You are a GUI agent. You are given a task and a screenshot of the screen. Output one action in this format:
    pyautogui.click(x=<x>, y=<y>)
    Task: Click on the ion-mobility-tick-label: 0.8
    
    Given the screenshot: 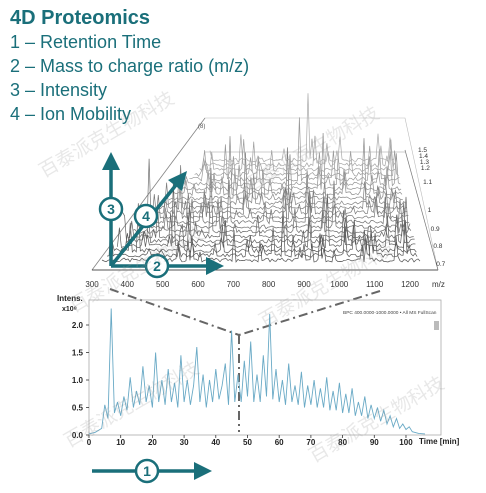 What is the action you would take?
    pyautogui.click(x=437, y=246)
    